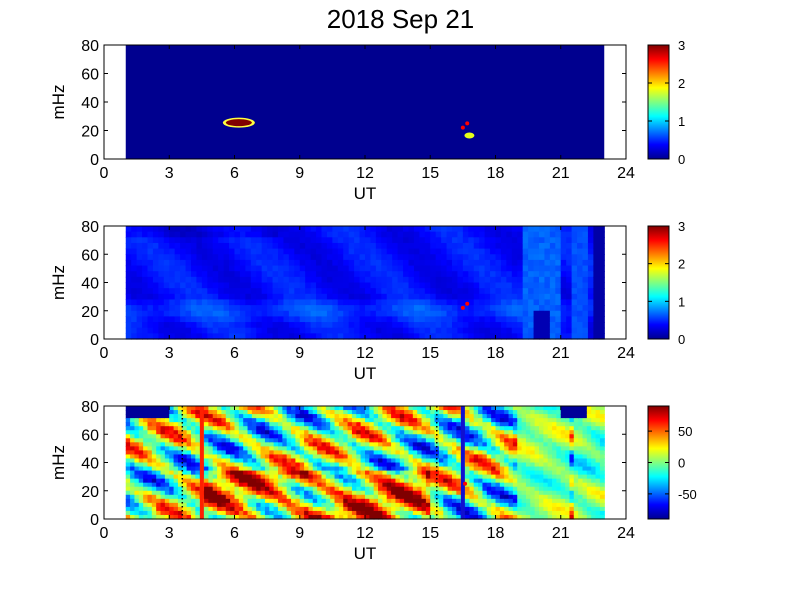  What do you see at coordinates (365, 533) in the screenshot?
I see `x-tick-label: 12` at bounding box center [365, 533].